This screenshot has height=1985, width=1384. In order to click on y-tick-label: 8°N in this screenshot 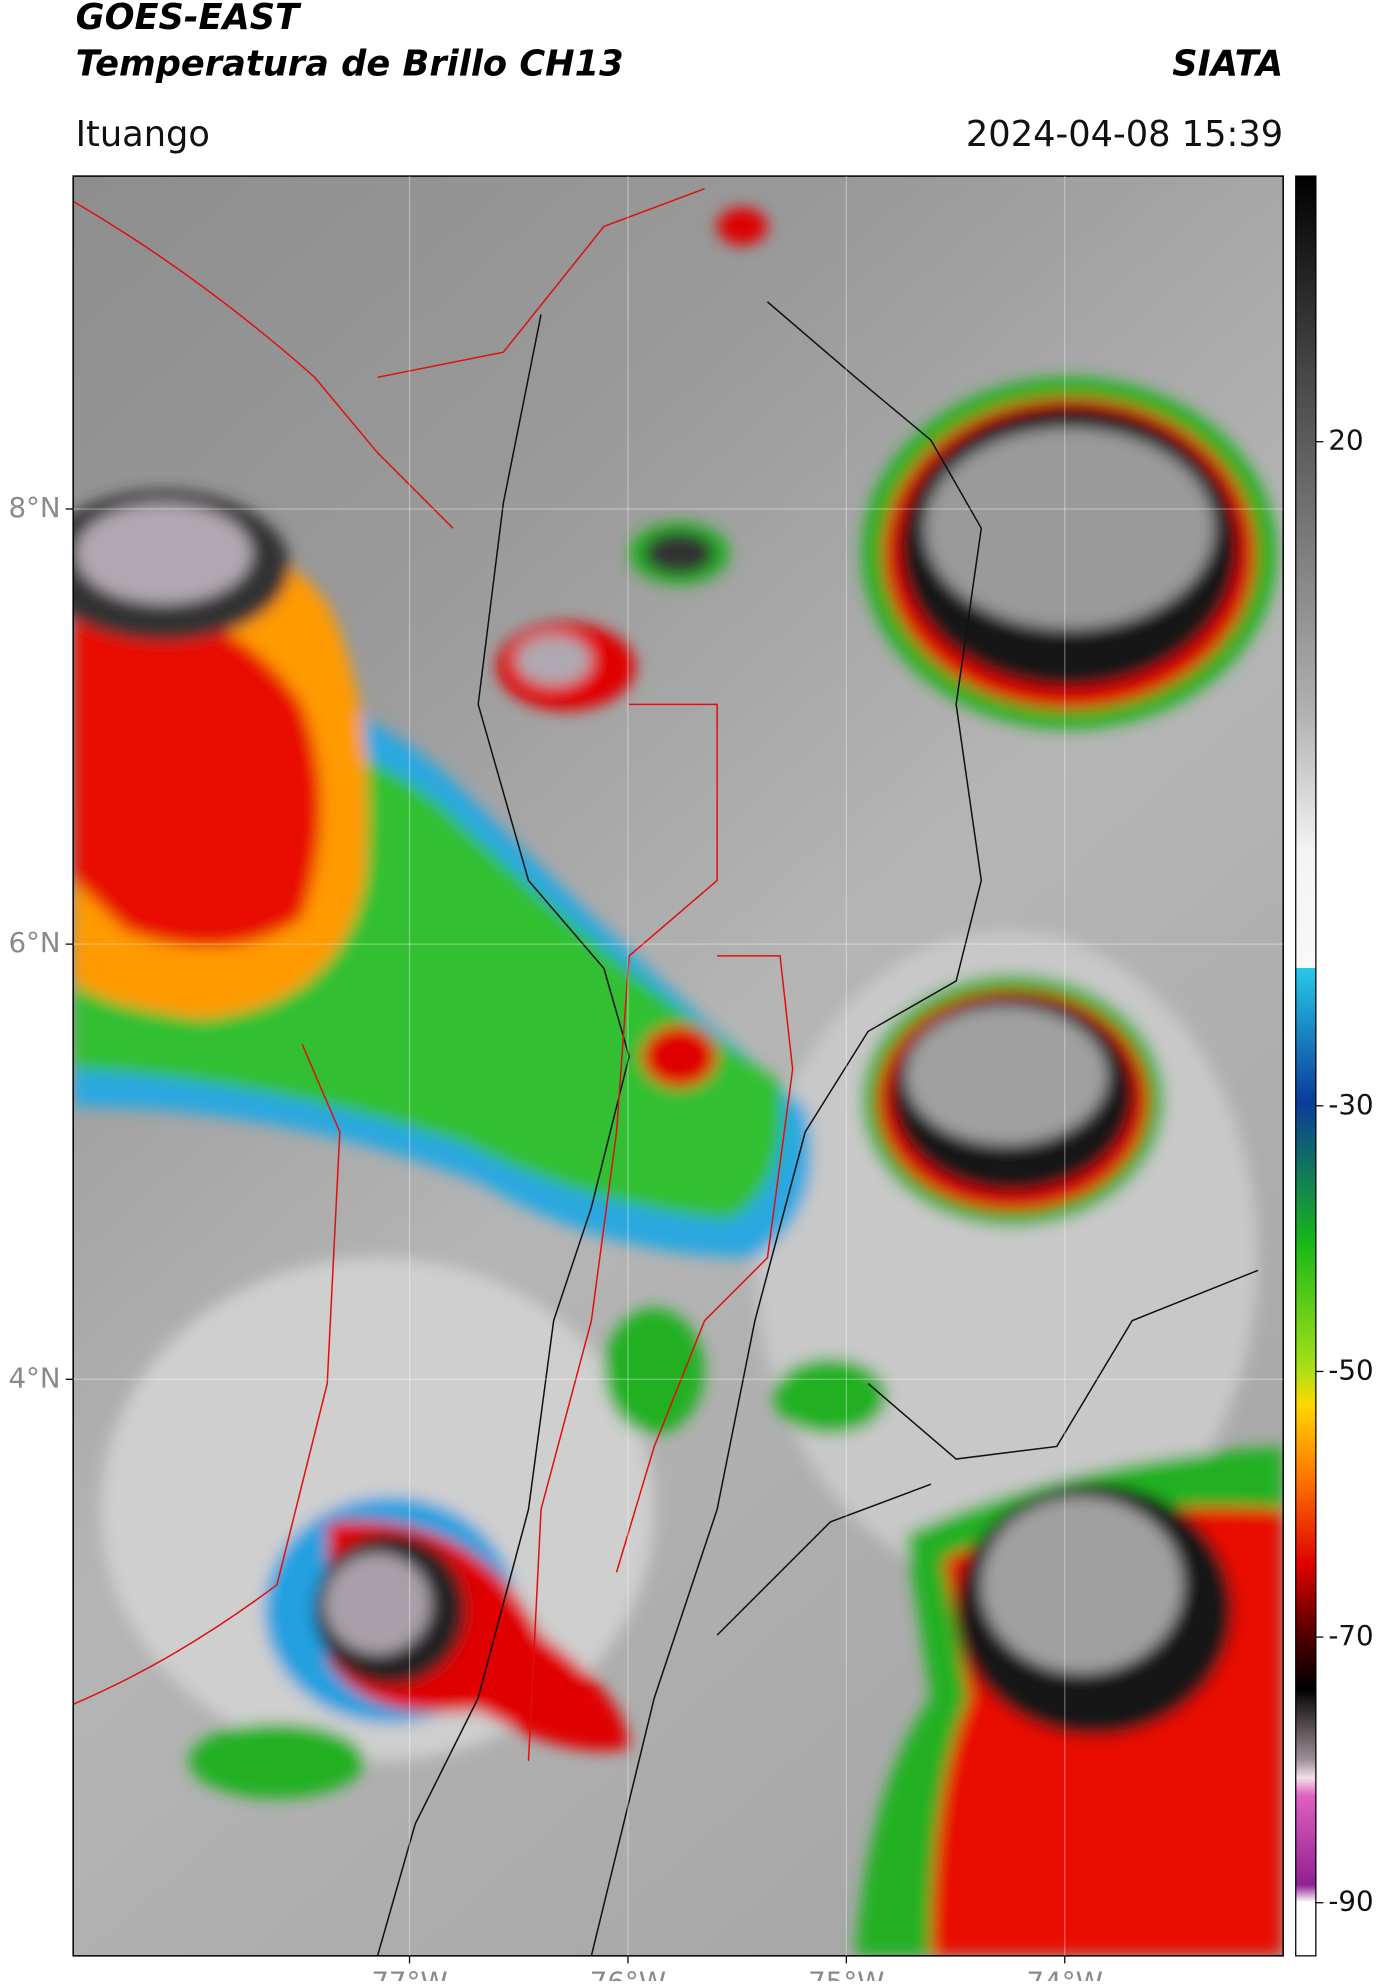, I will do `click(34, 507)`.